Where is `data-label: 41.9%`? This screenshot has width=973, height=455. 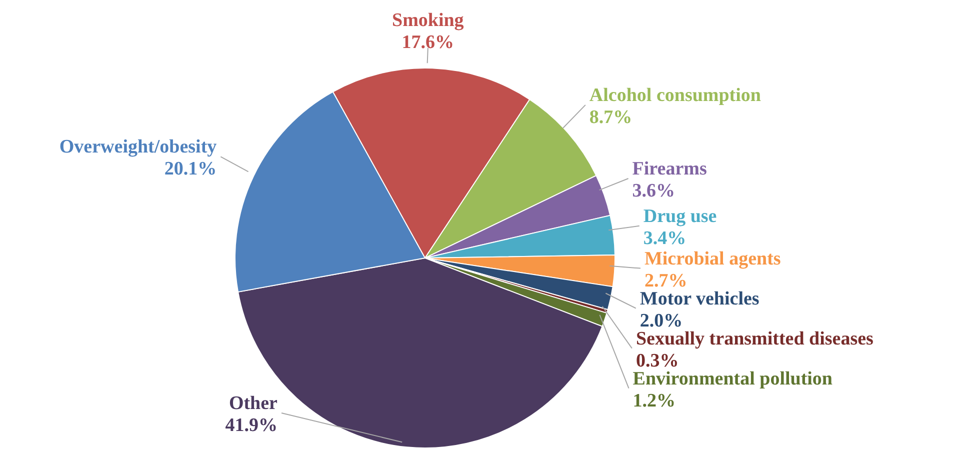
data-label: 41.9% is located at coordinates (251, 425).